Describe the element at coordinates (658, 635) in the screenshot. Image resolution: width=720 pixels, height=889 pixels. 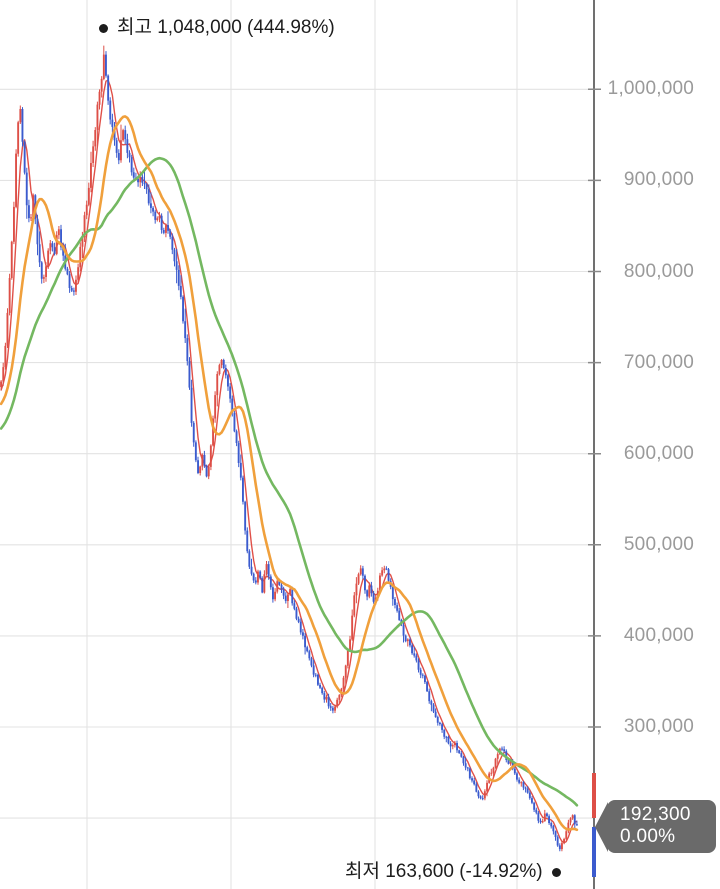
I see `y-axis-label: 400,000` at that location.